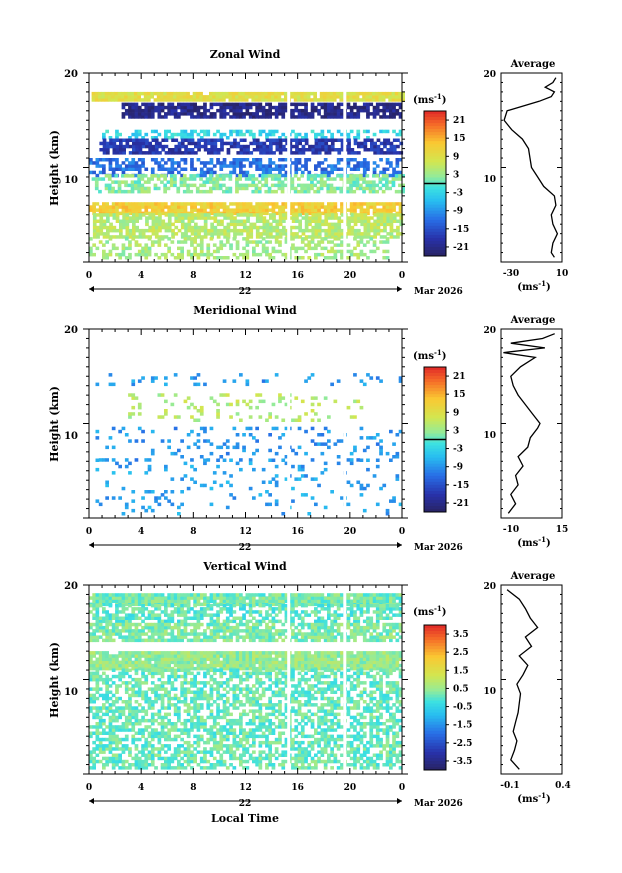 The height and width of the screenshot is (873, 622). What do you see at coordinates (489, 331) in the screenshot?
I see `meridional-avg-ytick-20: 20` at bounding box center [489, 331].